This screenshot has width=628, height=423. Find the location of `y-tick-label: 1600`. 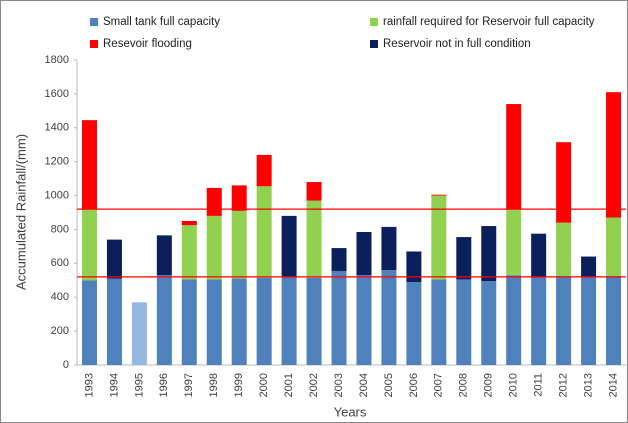

y-tick-label: 1600 is located at coordinates (57, 94).